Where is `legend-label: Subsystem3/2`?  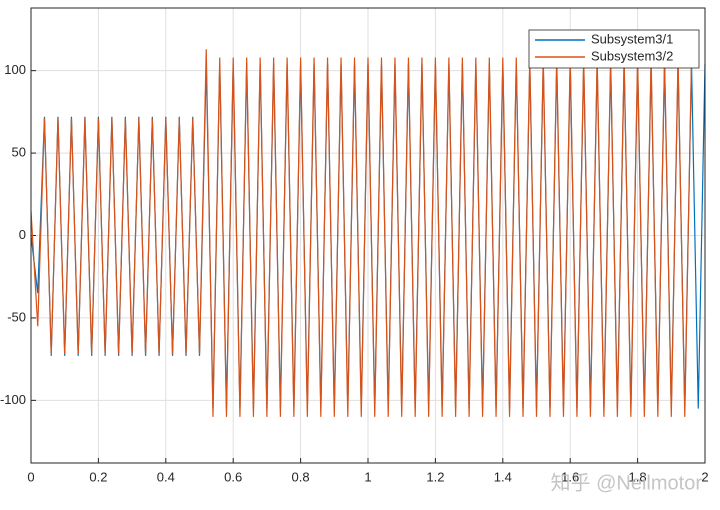 legend-label: Subsystem3/2 is located at coordinates (632, 55).